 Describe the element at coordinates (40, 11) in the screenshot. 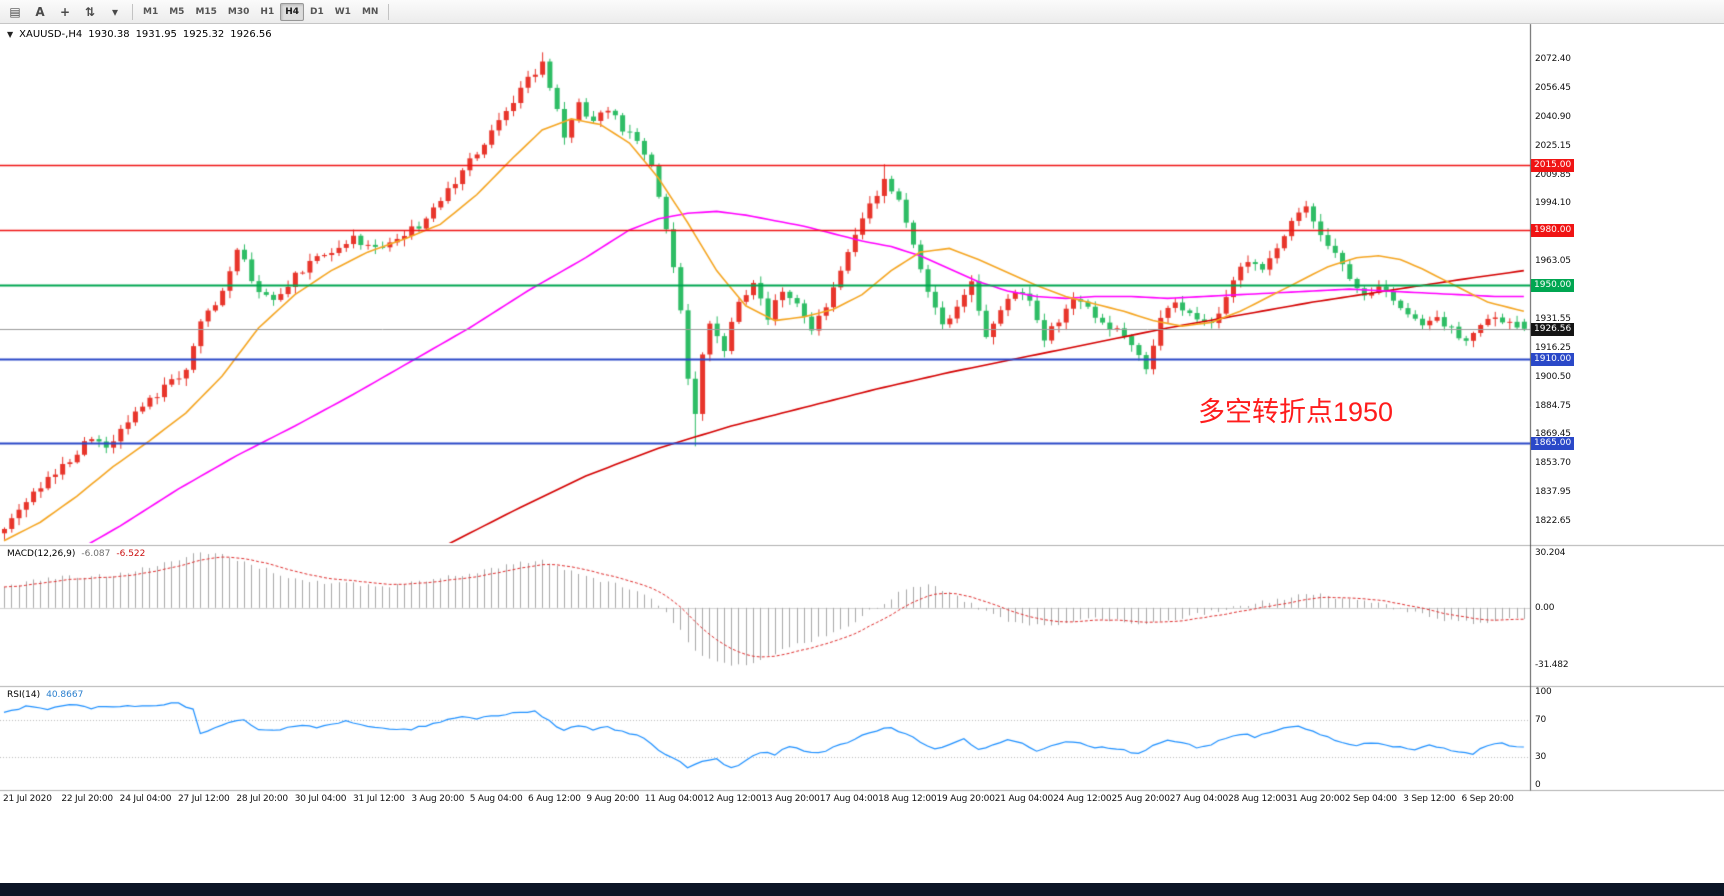

I see `text-tool-icon: A` at that location.